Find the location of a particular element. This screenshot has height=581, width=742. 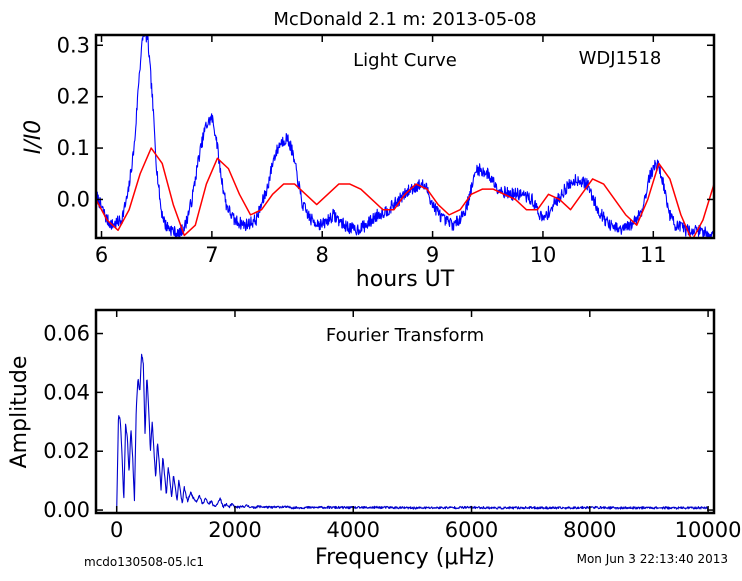

fourier-xtick-label-4: 8000 is located at coordinates (589, 530).